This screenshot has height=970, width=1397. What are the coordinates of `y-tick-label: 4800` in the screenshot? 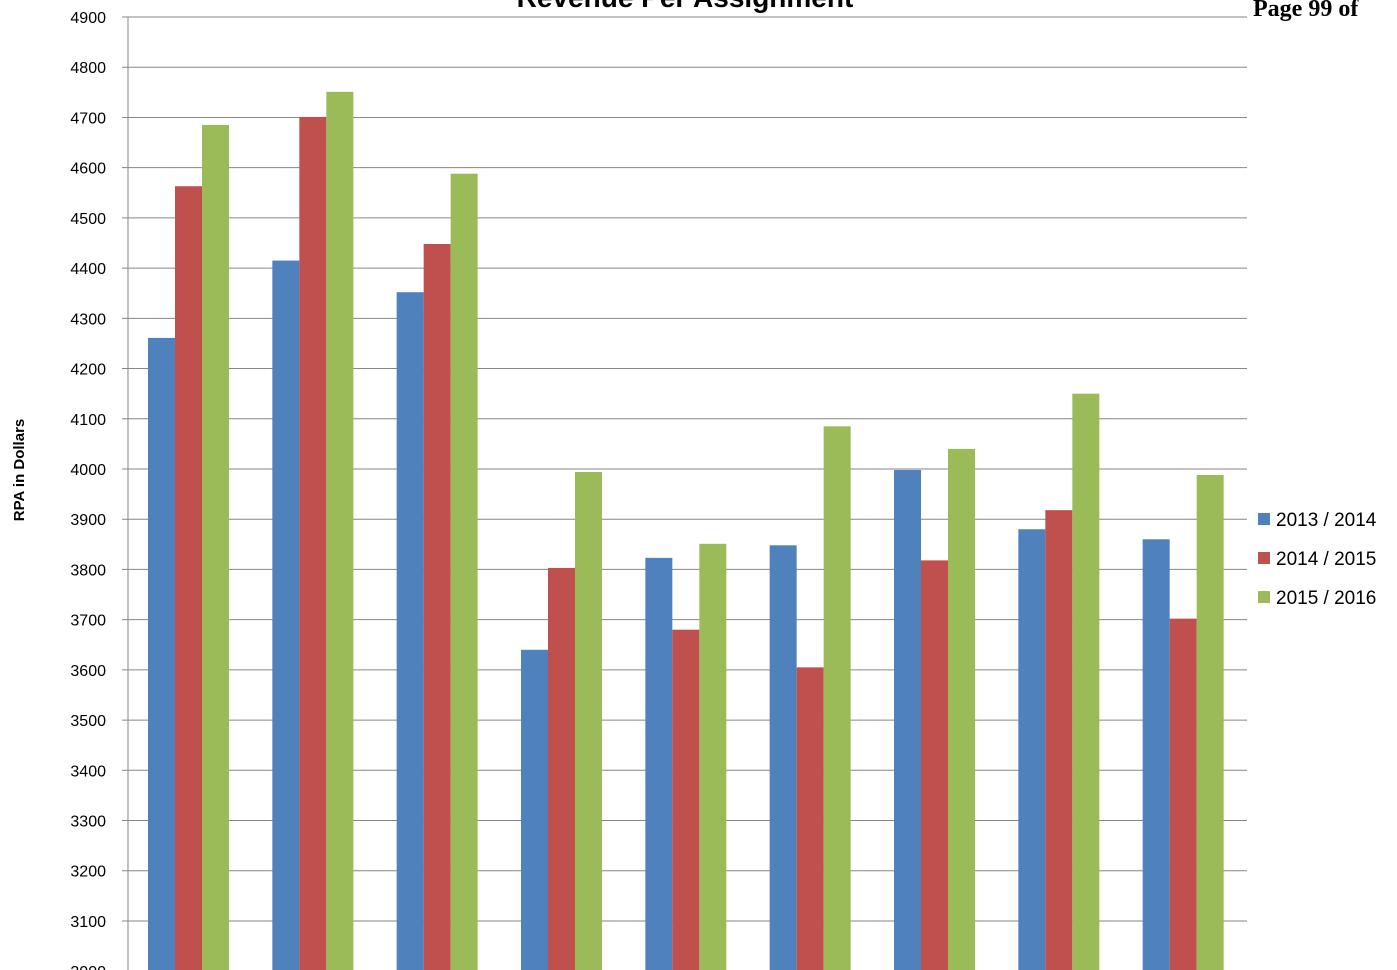 It's located at (88, 68).